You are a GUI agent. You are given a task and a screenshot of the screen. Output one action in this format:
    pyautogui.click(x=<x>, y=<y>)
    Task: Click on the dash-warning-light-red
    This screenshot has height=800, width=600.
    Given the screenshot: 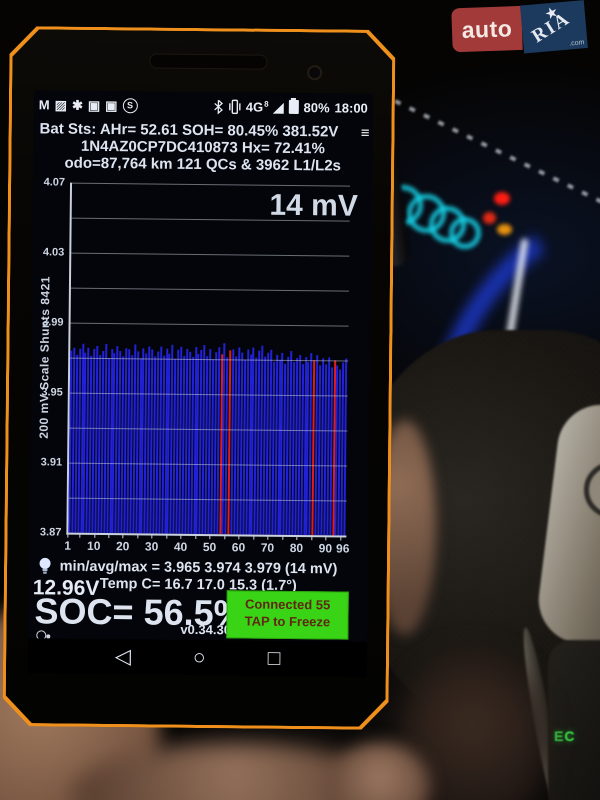 What is the action you would take?
    pyautogui.click(x=502, y=198)
    